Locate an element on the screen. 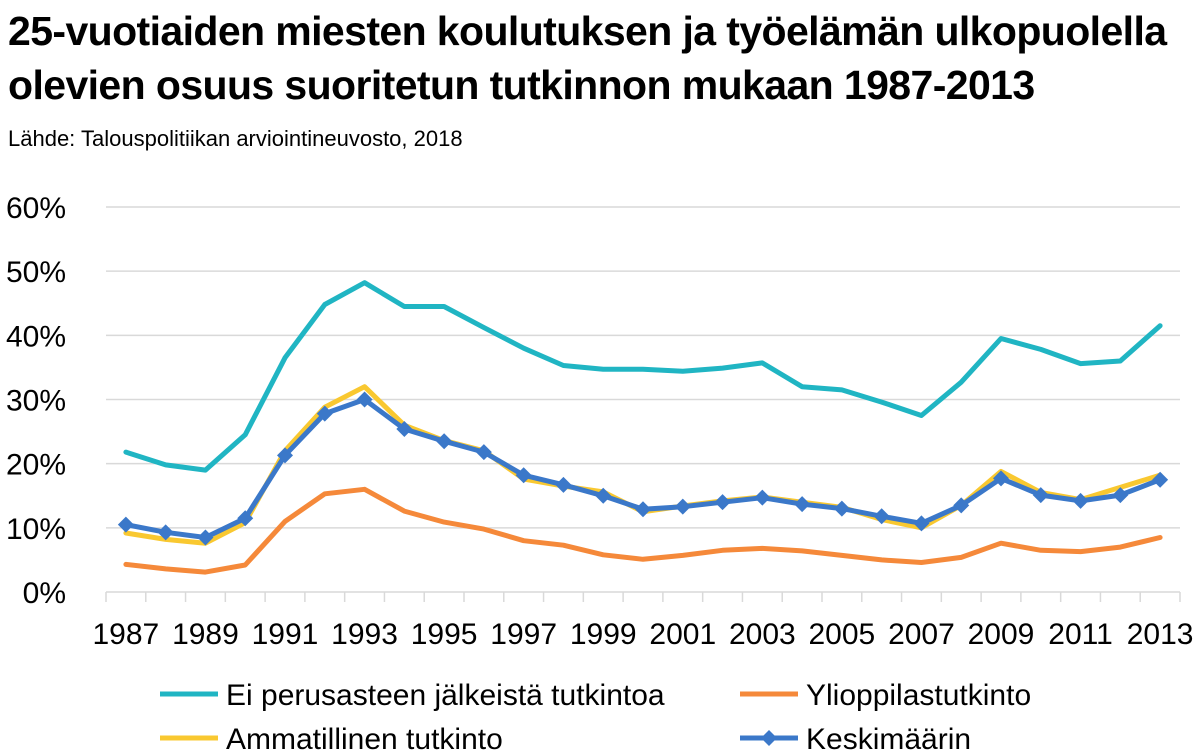 This screenshot has width=1198, height=755. legend-item: Ylioppilastutkinto is located at coordinates (885, 695).